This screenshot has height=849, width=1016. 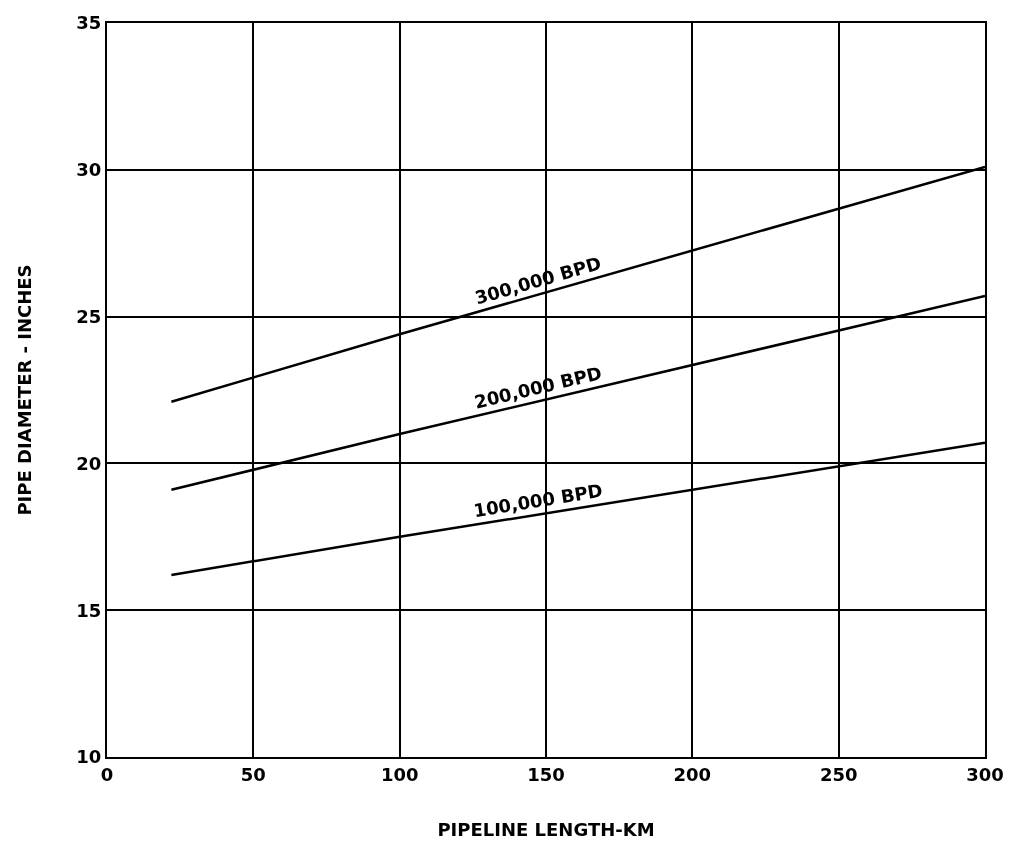 I want to click on y-tick-label: 35, so click(x=89, y=23).